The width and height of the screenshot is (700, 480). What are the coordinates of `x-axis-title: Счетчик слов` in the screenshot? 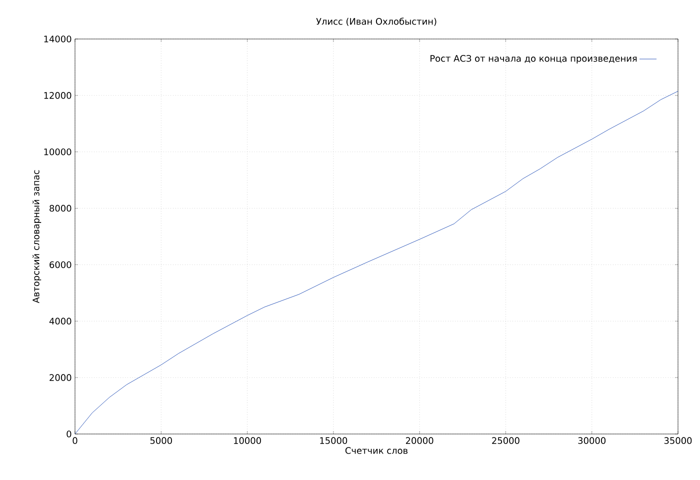 It's located at (376, 450).